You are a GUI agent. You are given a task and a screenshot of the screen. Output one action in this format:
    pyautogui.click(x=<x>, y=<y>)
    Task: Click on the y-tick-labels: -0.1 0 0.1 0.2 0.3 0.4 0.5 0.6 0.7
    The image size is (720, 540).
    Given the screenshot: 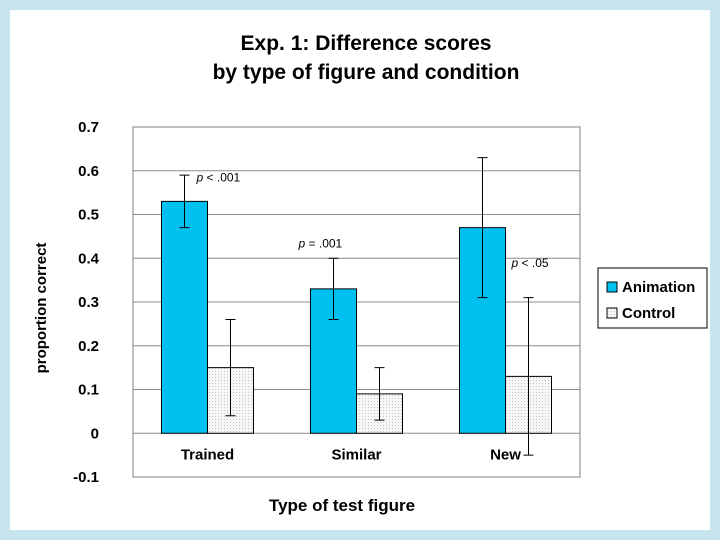 What is the action you would take?
    pyautogui.click(x=86, y=302)
    